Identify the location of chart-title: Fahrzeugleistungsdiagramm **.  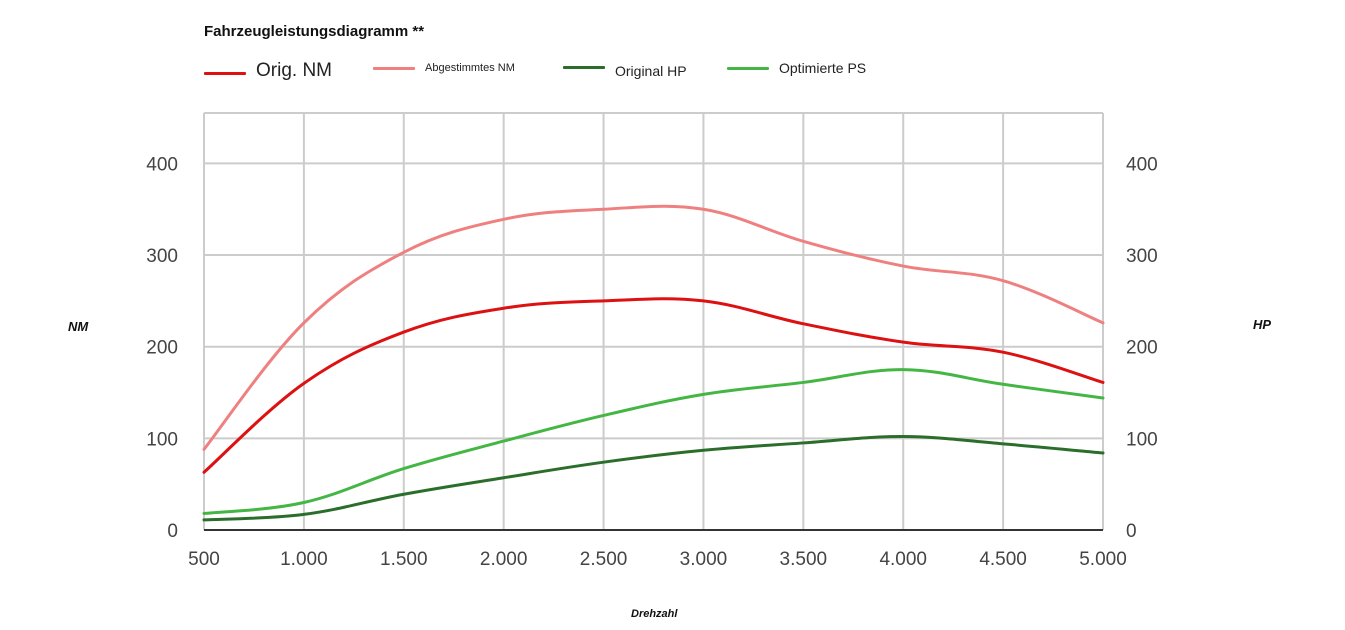
(314, 31).